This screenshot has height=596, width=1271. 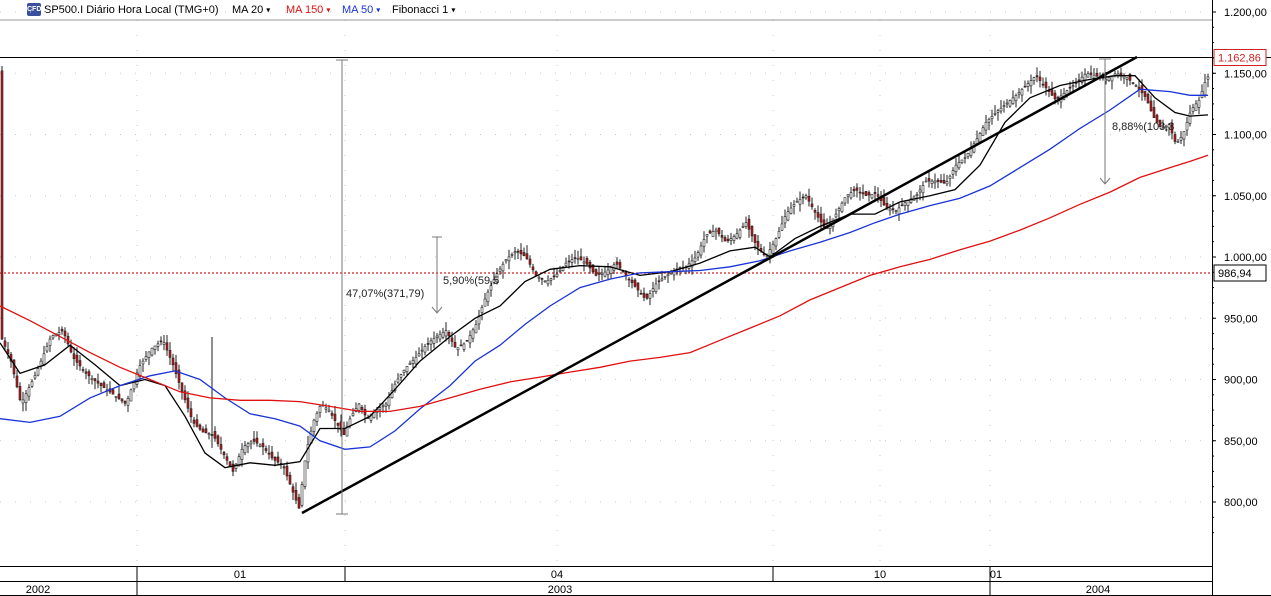 What do you see at coordinates (131, 10) in the screenshot?
I see `symbol-label: SP500.I Diário Hora Local (TMG+0)` at bounding box center [131, 10].